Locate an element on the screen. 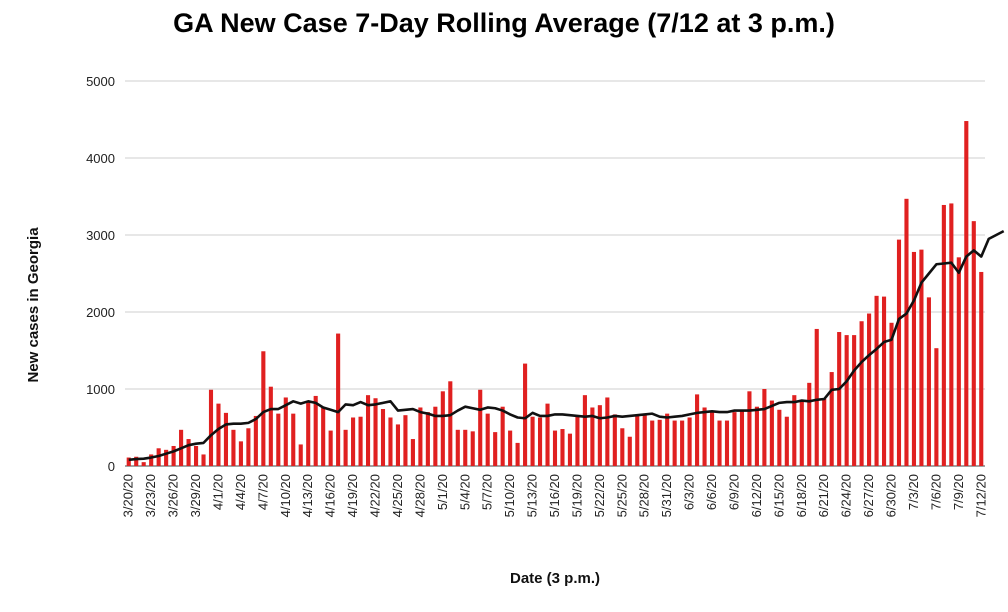 Image resolution: width=1008 pixels, height=612 pixels. x-tick-label: 3/20/20 is located at coordinates (128, 495).